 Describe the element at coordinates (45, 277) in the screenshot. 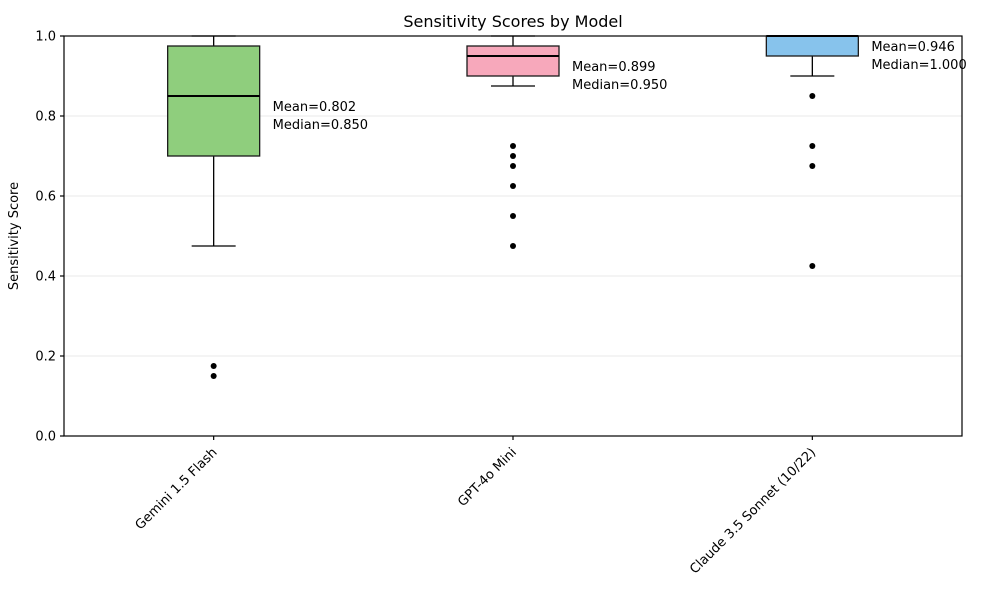

I see `y-tick-label: 0.4` at that location.